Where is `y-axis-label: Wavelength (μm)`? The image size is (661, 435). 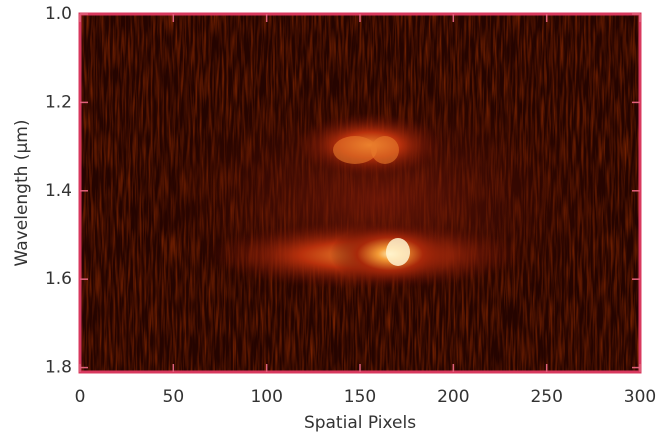
y-axis-label: Wavelength (μm) is located at coordinates (22, 193).